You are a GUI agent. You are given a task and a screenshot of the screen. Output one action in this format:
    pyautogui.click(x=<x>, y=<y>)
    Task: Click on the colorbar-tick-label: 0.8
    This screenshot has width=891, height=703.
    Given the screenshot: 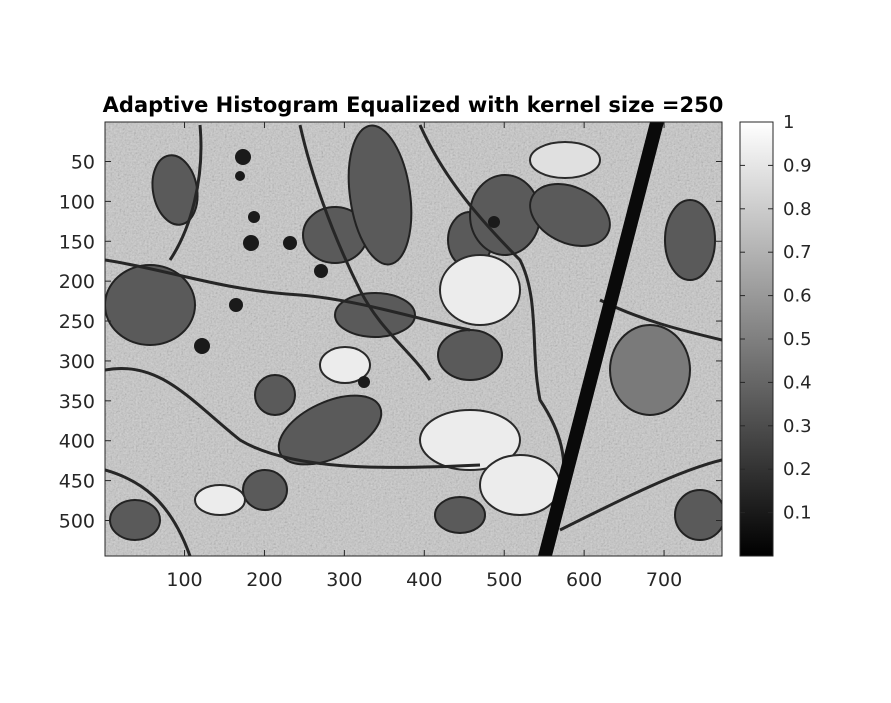 What is the action you would take?
    pyautogui.click(x=797, y=209)
    